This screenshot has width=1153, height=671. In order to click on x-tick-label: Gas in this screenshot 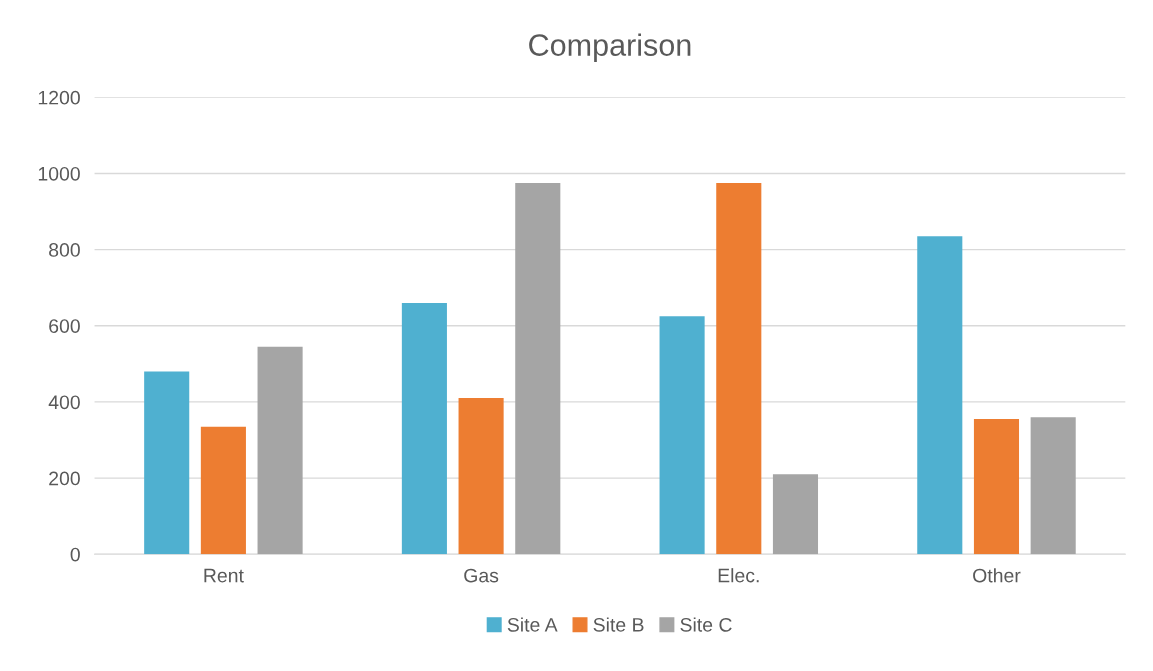, I will do `click(481, 575)`.